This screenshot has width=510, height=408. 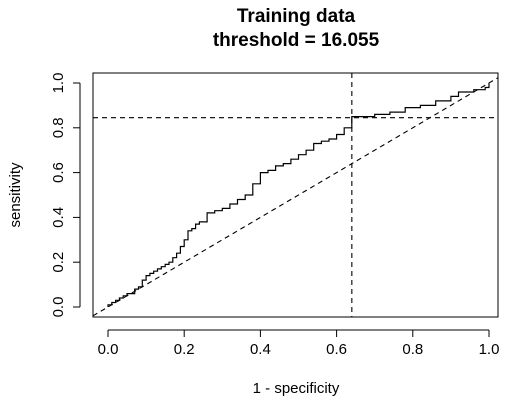 What do you see at coordinates (489, 349) in the screenshot?
I see `x-tick-label: 1.0` at bounding box center [489, 349].